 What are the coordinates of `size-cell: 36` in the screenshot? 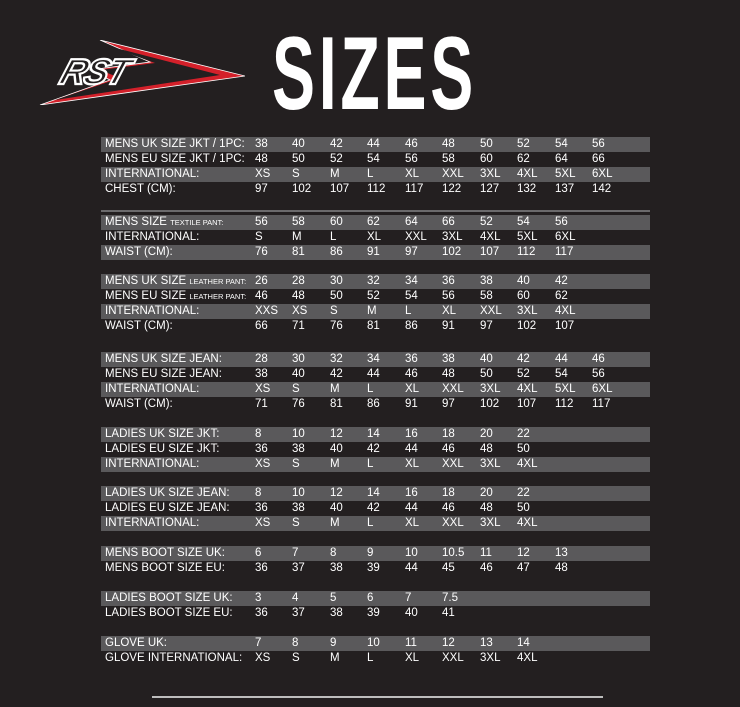 It's located at (261, 568).